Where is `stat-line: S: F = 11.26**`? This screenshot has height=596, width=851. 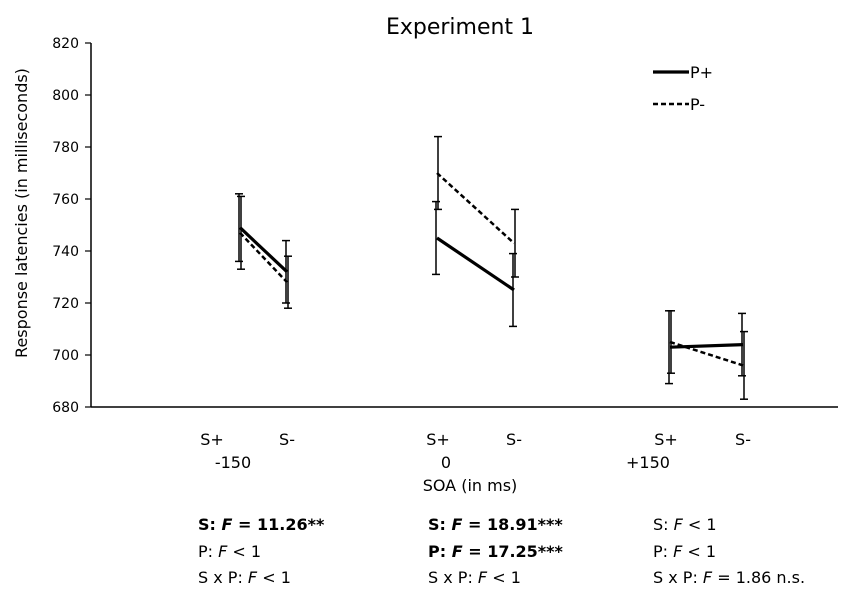
stat-line: S: F = 11.26** is located at coordinates (261, 524).